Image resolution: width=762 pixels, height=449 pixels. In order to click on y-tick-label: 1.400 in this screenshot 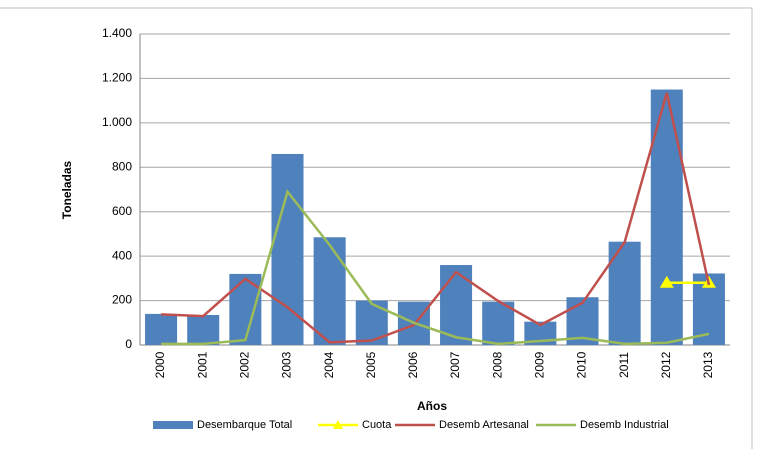, I will do `click(117, 33)`.